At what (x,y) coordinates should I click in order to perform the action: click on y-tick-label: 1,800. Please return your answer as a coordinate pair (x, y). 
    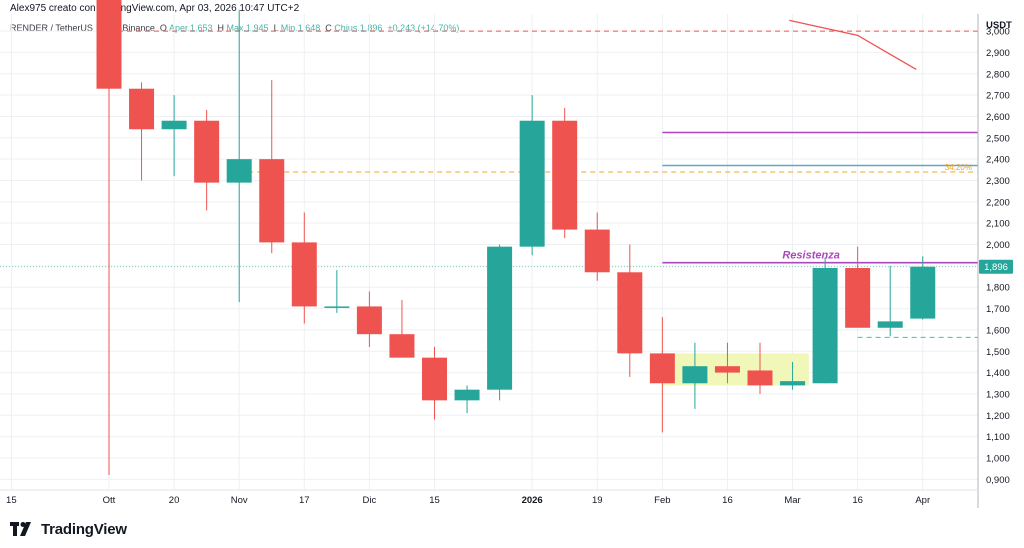
    Looking at the image, I should click on (998, 288).